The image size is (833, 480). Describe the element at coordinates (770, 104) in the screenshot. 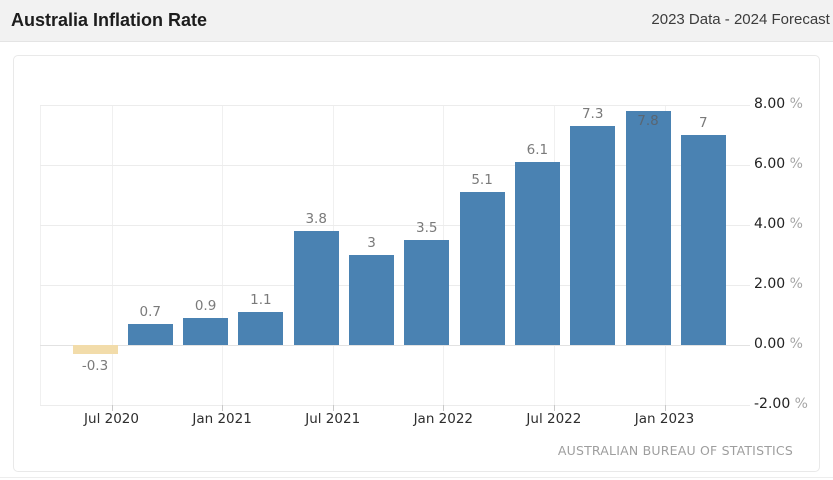

I see `y-tick-value: 8.00` at that location.